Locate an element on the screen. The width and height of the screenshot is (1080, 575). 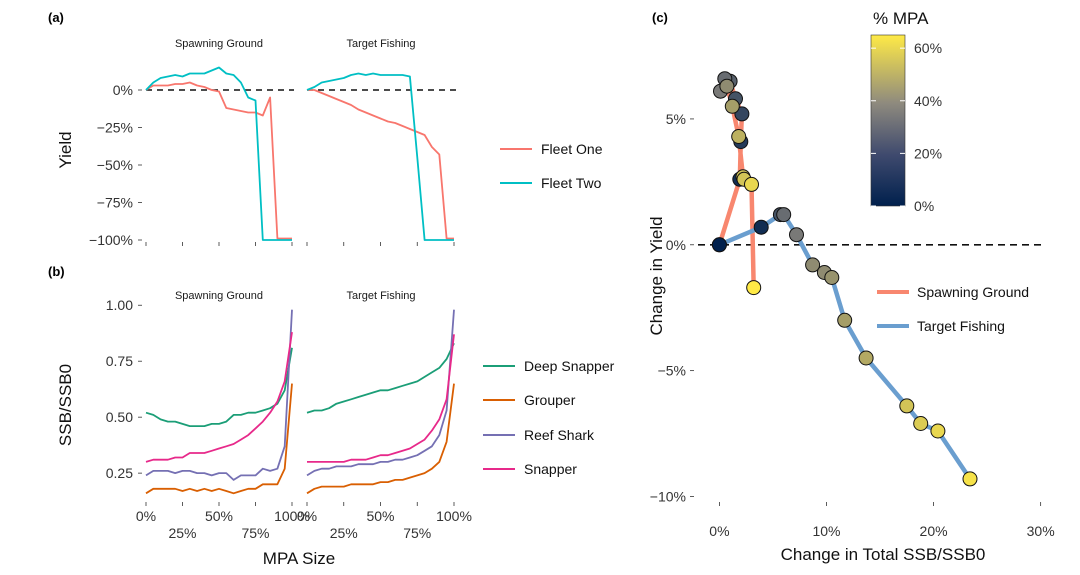
facet-strip-a-target: Target Fishing is located at coordinates (380, 44).